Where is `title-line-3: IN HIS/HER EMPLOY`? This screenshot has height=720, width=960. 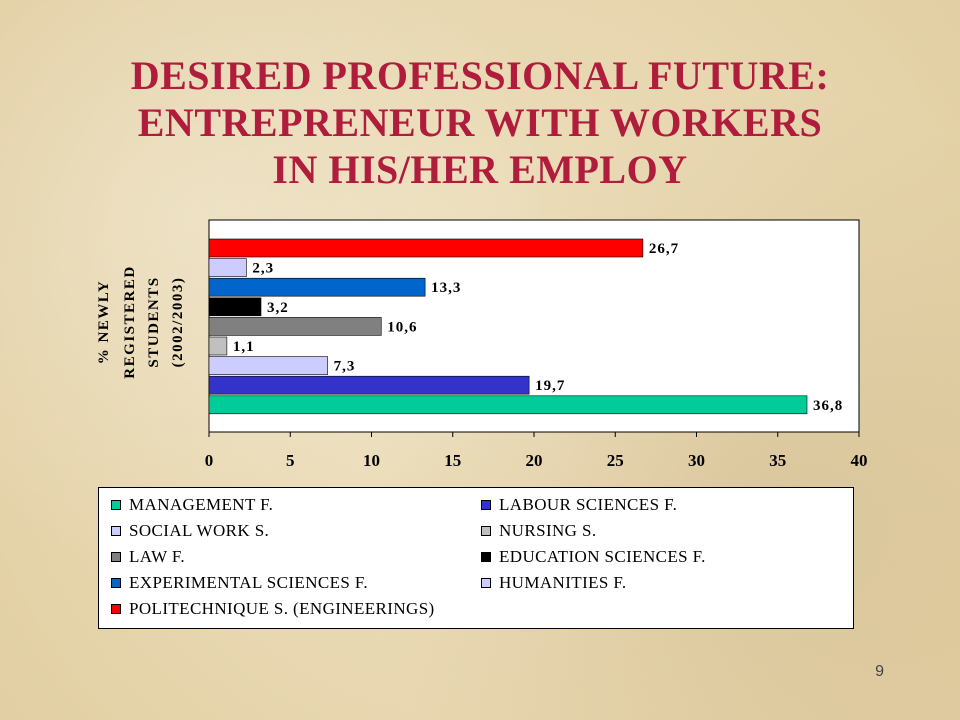
title-line-3: IN HIS/HER EMPLOY is located at coordinates (480, 169).